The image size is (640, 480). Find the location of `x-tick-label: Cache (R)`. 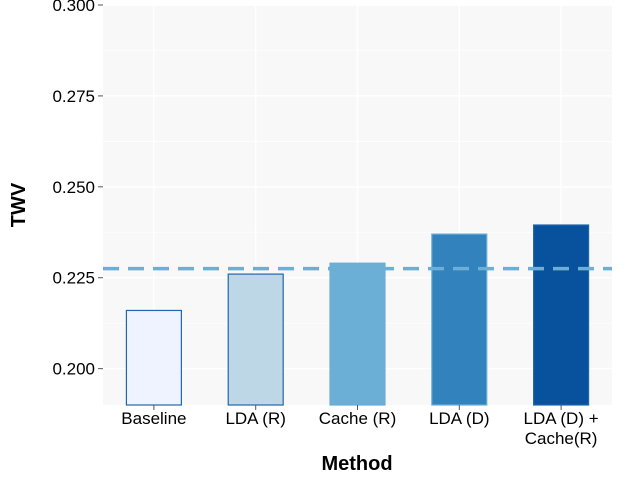

x-tick-label: Cache (R) is located at coordinates (357, 418).